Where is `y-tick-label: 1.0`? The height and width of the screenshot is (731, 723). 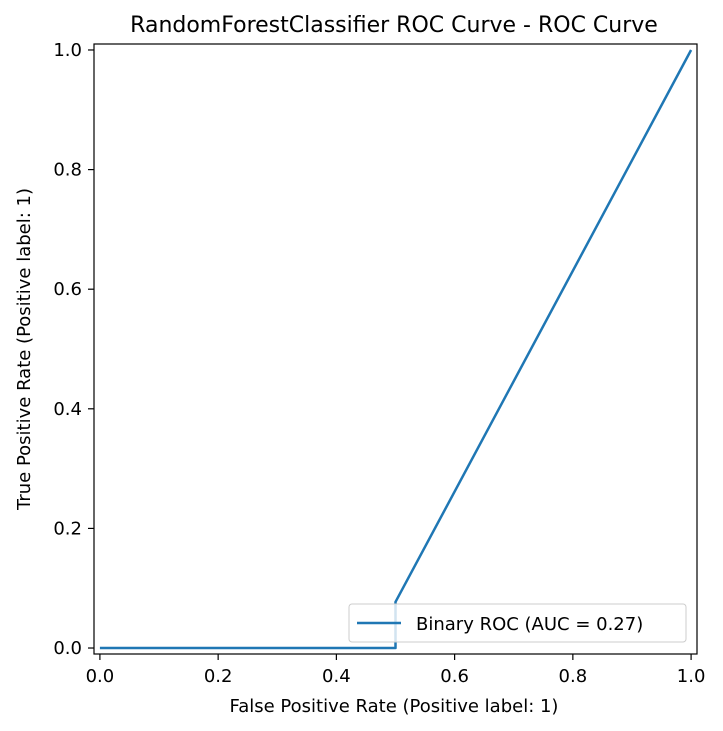 y-tick-label: 1.0 is located at coordinates (67, 50).